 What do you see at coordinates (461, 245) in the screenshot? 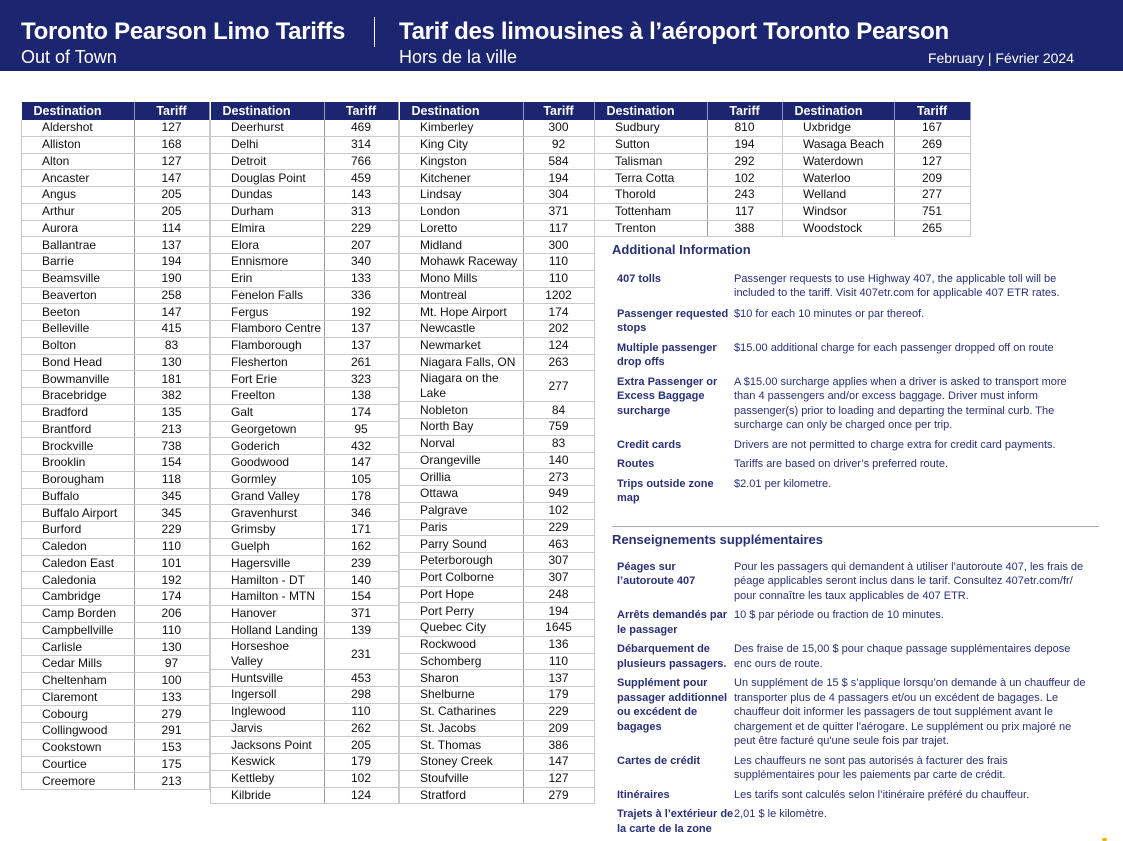
I see `destination-cell: Midland` at bounding box center [461, 245].